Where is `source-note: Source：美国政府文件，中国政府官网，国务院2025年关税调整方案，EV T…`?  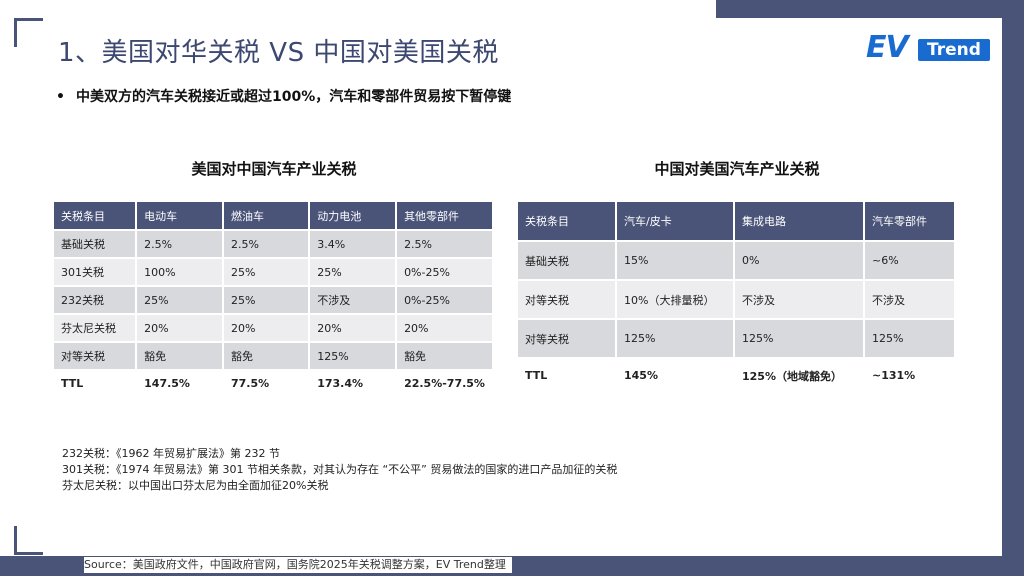 source-note: Source：美国政府文件，中国政府官网，国务院2025年关税调整方案，EV T… is located at coordinates (298, 565).